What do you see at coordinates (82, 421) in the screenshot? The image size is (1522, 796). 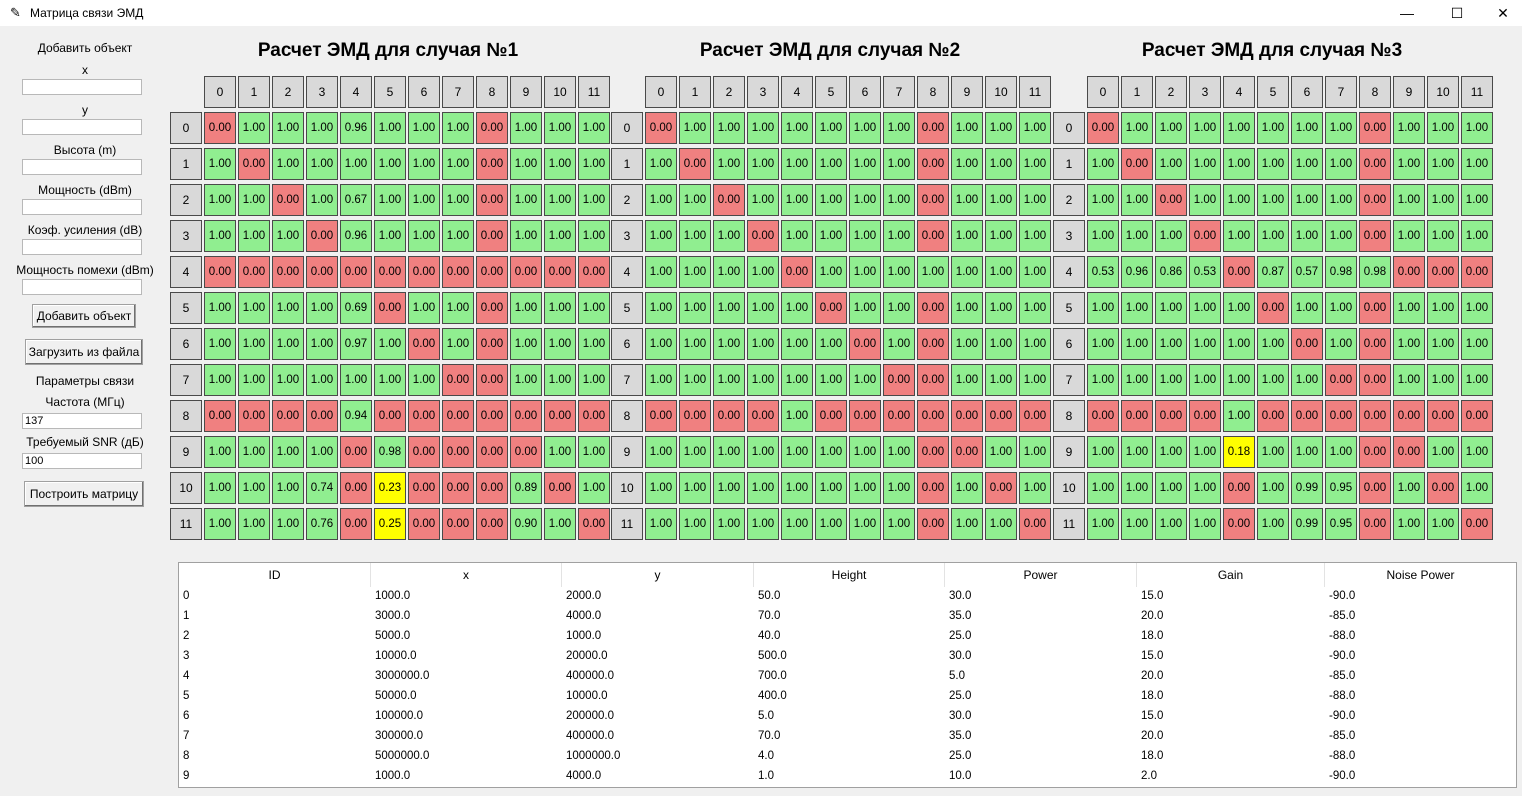 I see `frequency-input` at bounding box center [82, 421].